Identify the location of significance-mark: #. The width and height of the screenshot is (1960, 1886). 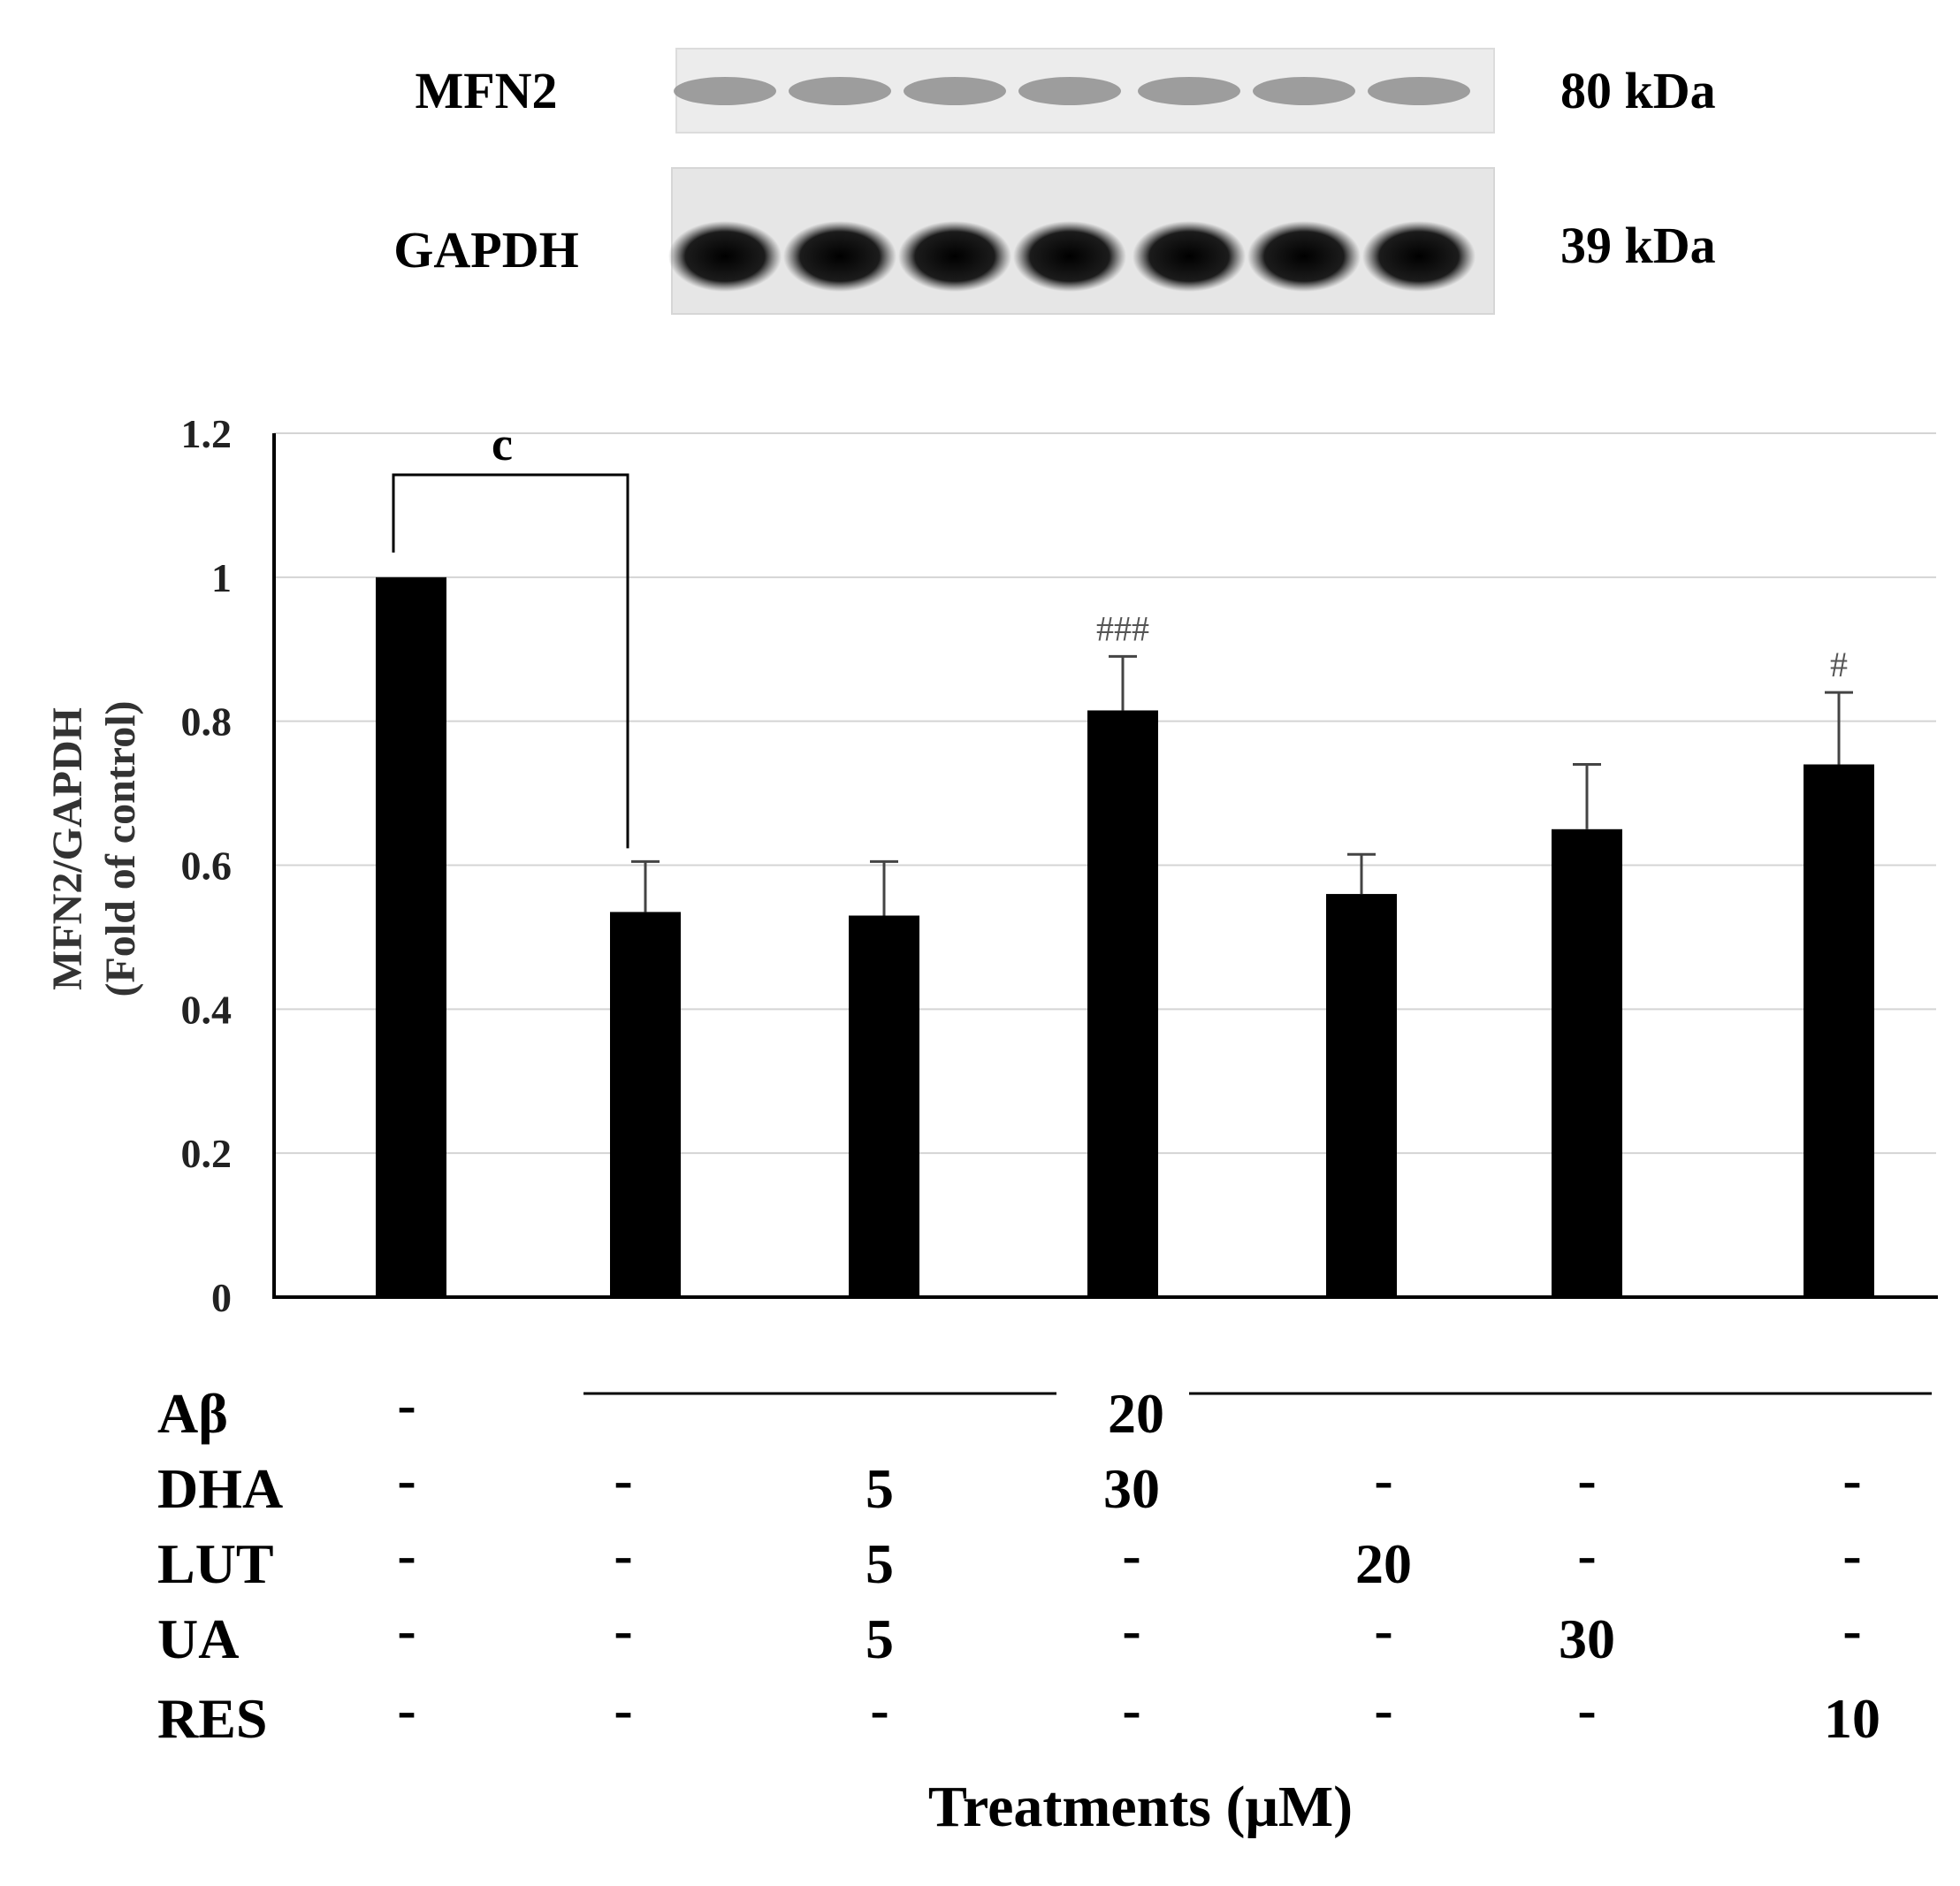
(1839, 664).